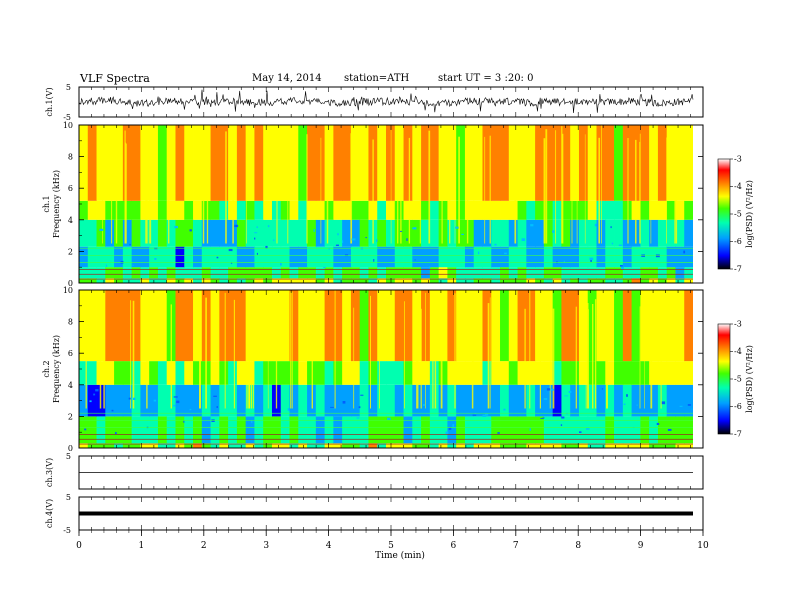 Image resolution: width=792 pixels, height=612 pixels. I want to click on x-axis-tick-label: 9, so click(641, 546).